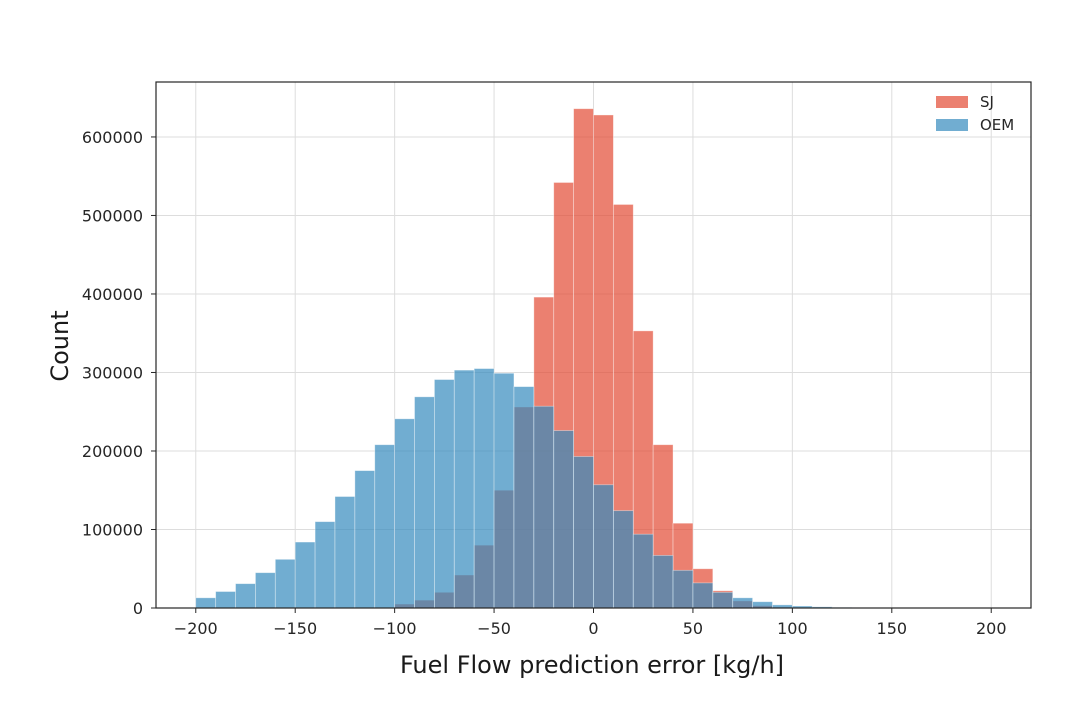 Image resolution: width=1080 pixels, height=720 pixels. I want to click on legend-swatch-oem, so click(952, 125).